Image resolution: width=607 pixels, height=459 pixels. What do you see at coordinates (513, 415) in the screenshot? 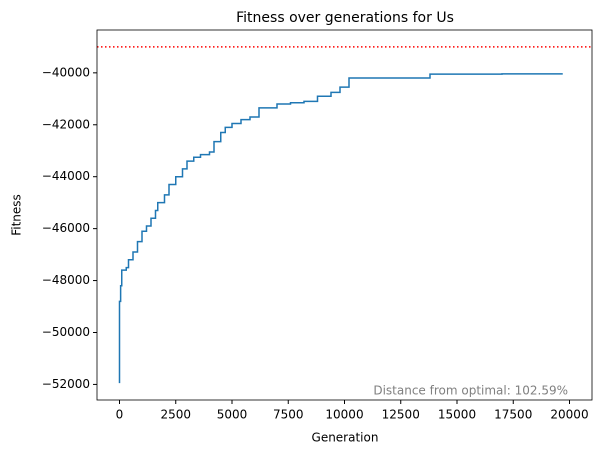
I see `x-tick-label: 17500` at bounding box center [513, 415].